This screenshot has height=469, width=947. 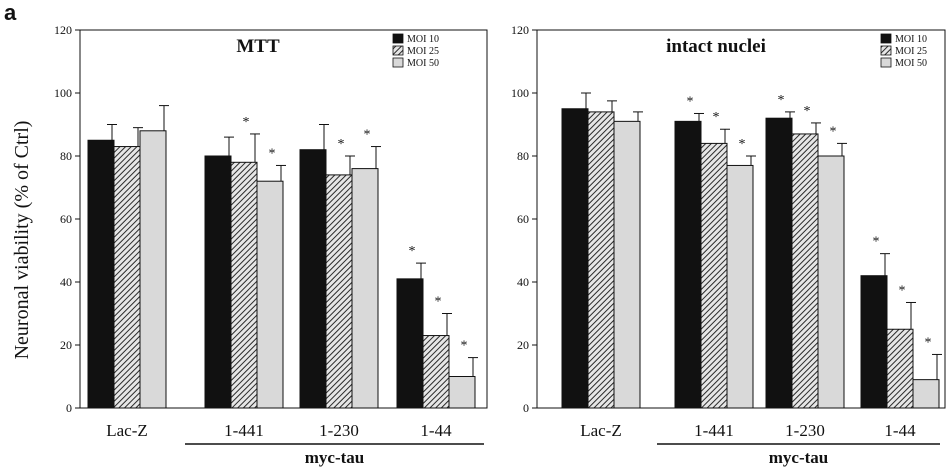 I want to click on panel-letter: a, so click(x=10, y=12).